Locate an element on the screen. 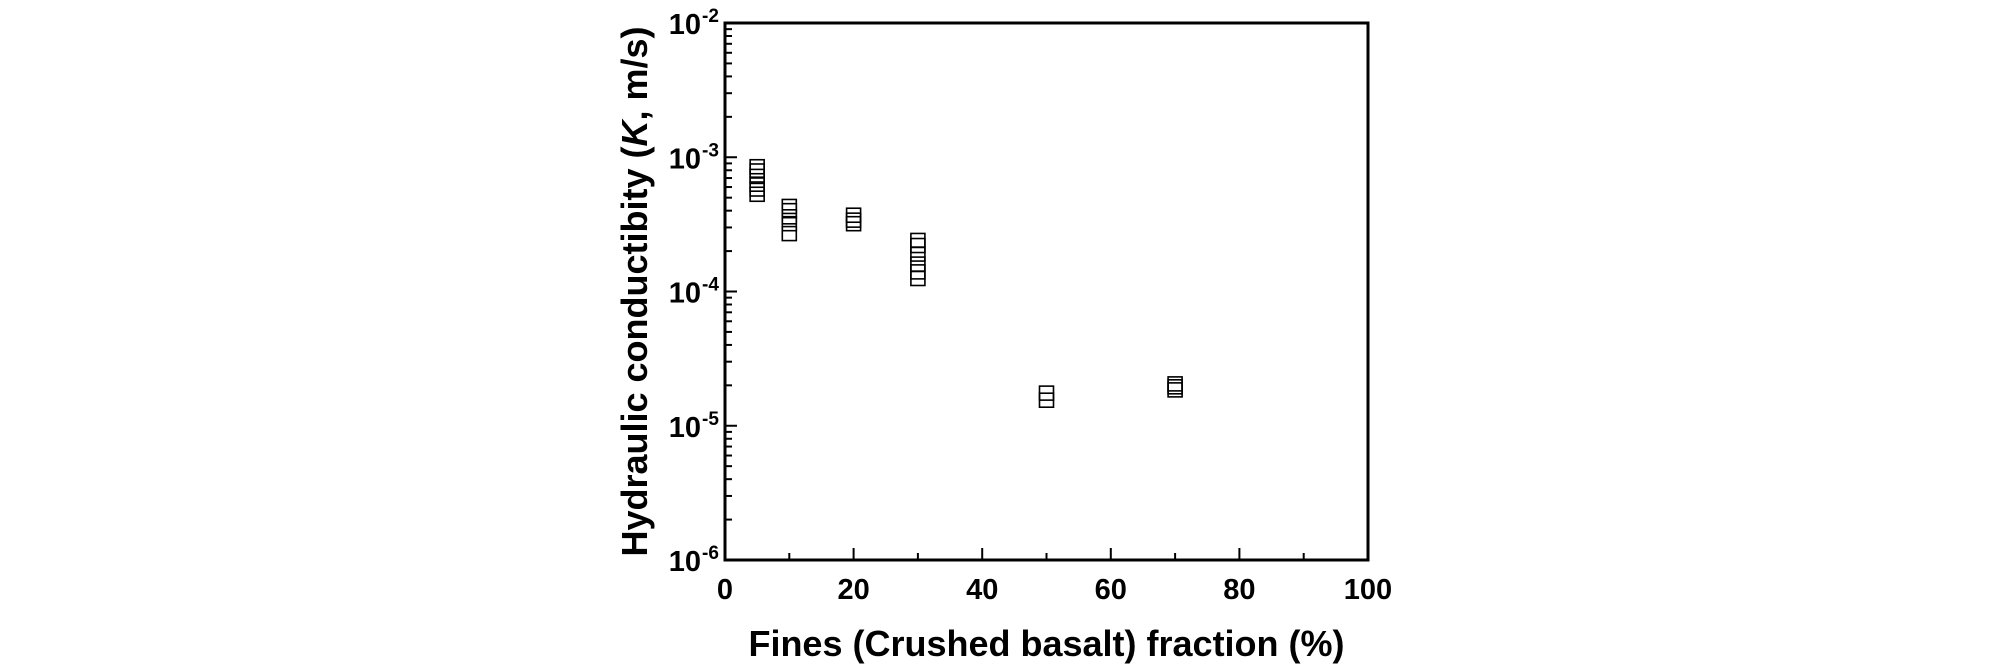 The width and height of the screenshot is (2008, 669). y-tick-exponent: -6 is located at coordinates (710, 553).